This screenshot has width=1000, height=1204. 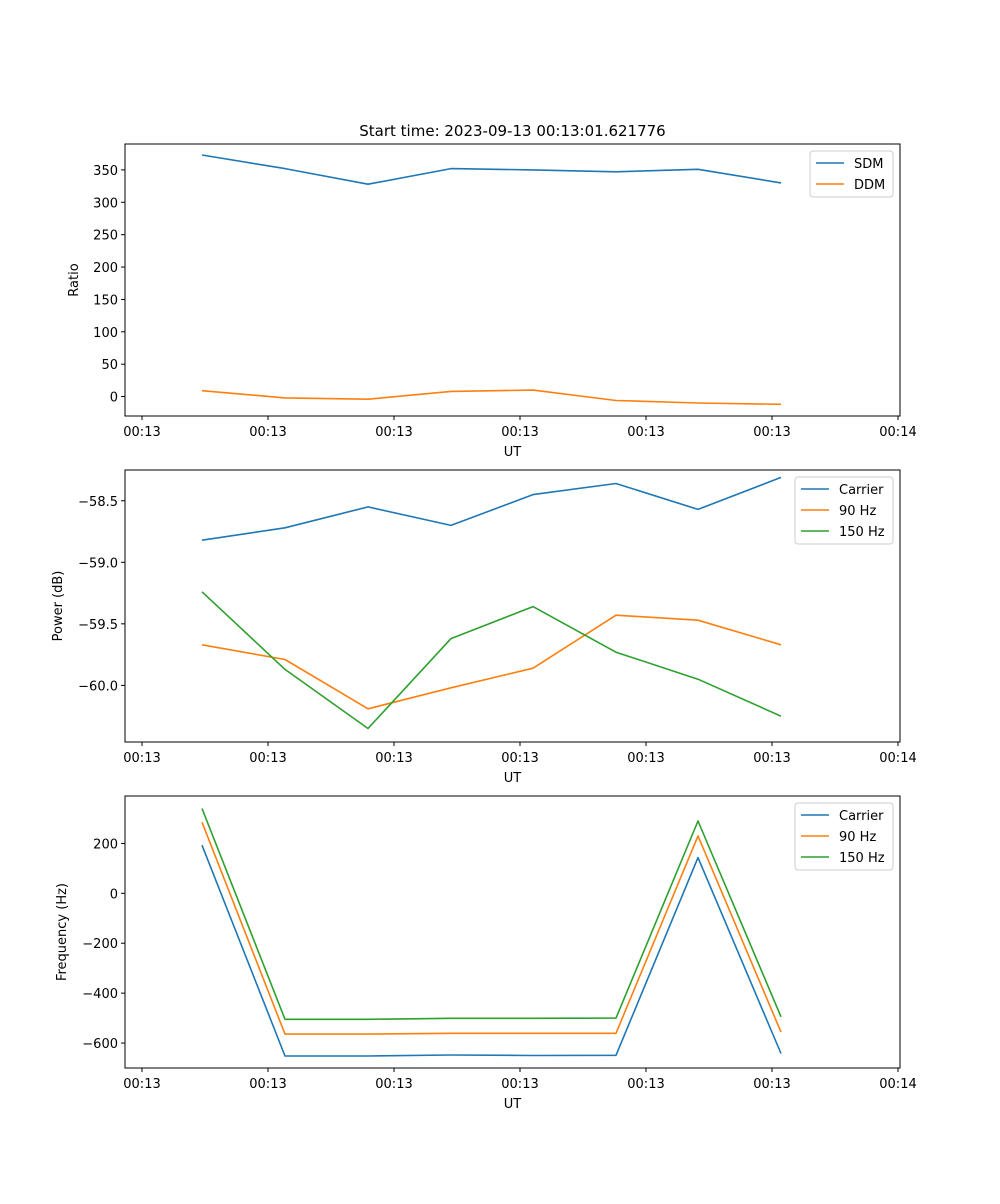 What do you see at coordinates (109, 365) in the screenshot?
I see `y-tick-label: 50` at bounding box center [109, 365].